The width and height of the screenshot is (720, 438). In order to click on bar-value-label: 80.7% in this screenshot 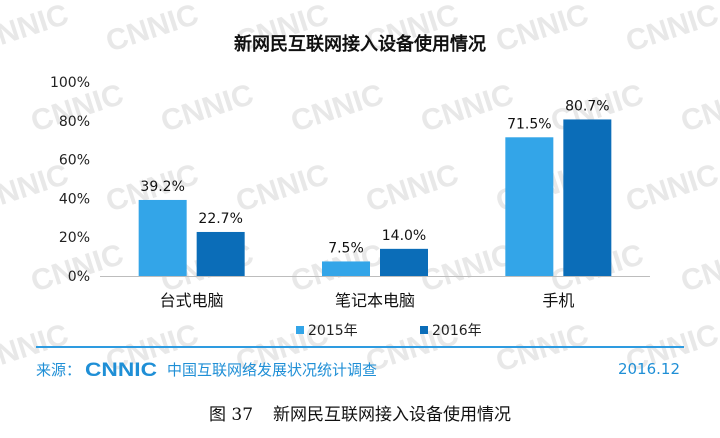, I will do `click(587, 106)`.